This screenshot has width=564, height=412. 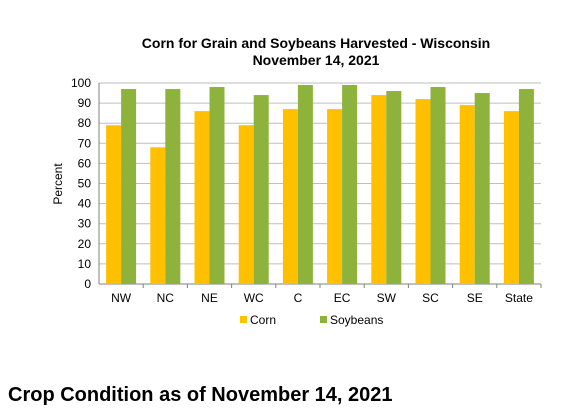 What do you see at coordinates (526, 186) in the screenshot?
I see `bar-soybeans-state` at bounding box center [526, 186].